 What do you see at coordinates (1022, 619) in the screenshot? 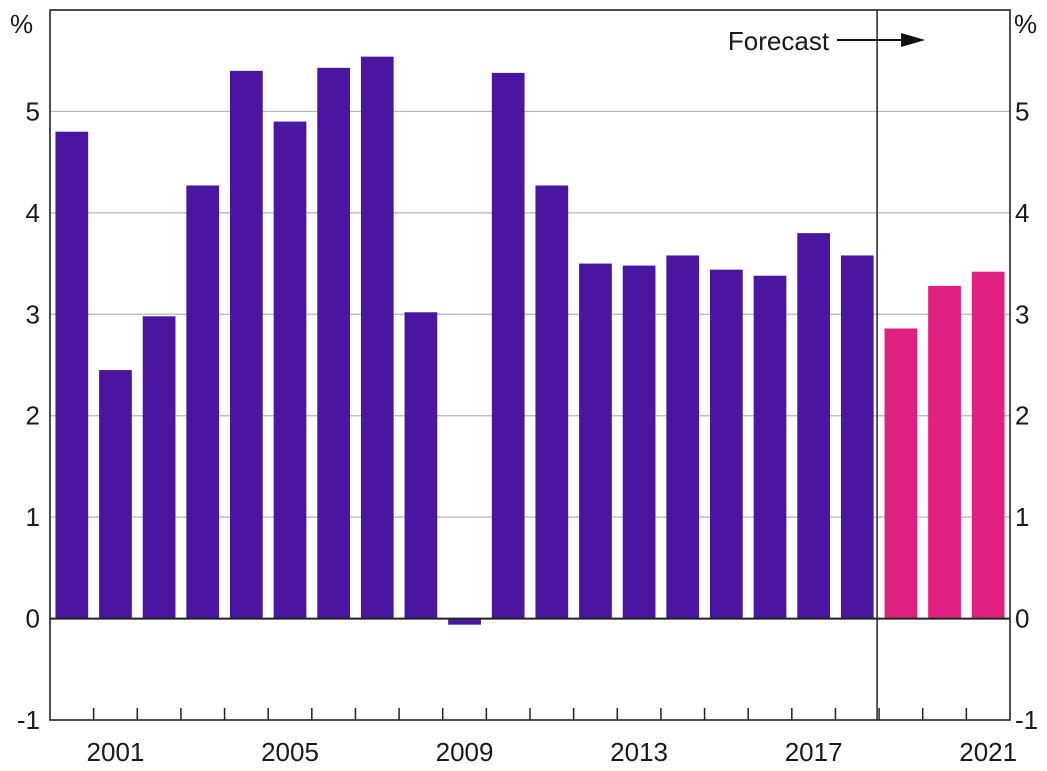
I see `y-tick-label-right: 0` at bounding box center [1022, 619].